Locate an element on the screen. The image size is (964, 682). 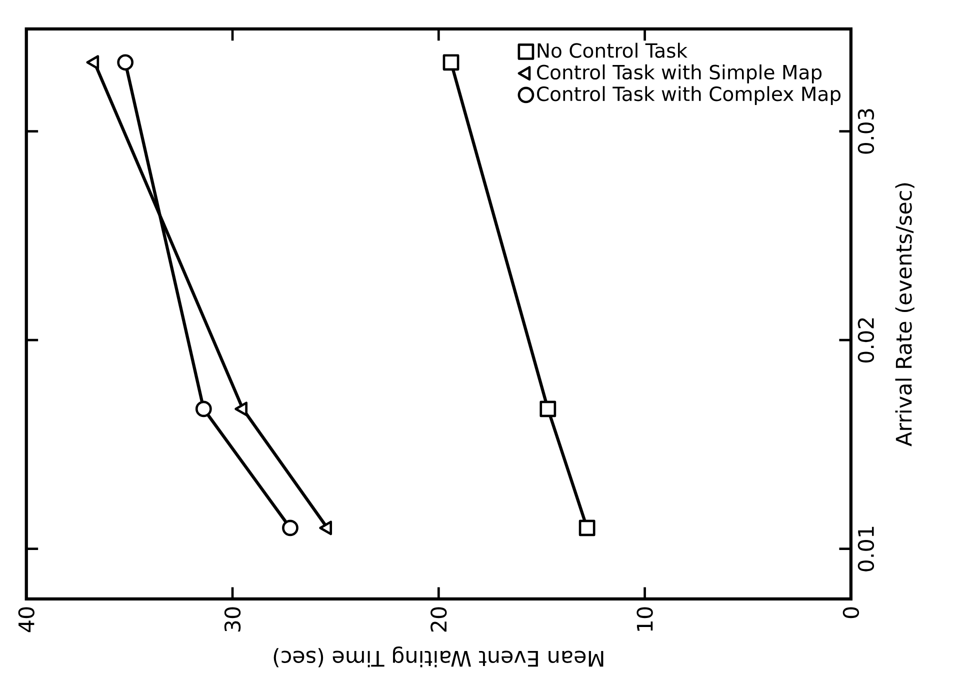
x-tick-label: 20 is located at coordinates (438, 619).